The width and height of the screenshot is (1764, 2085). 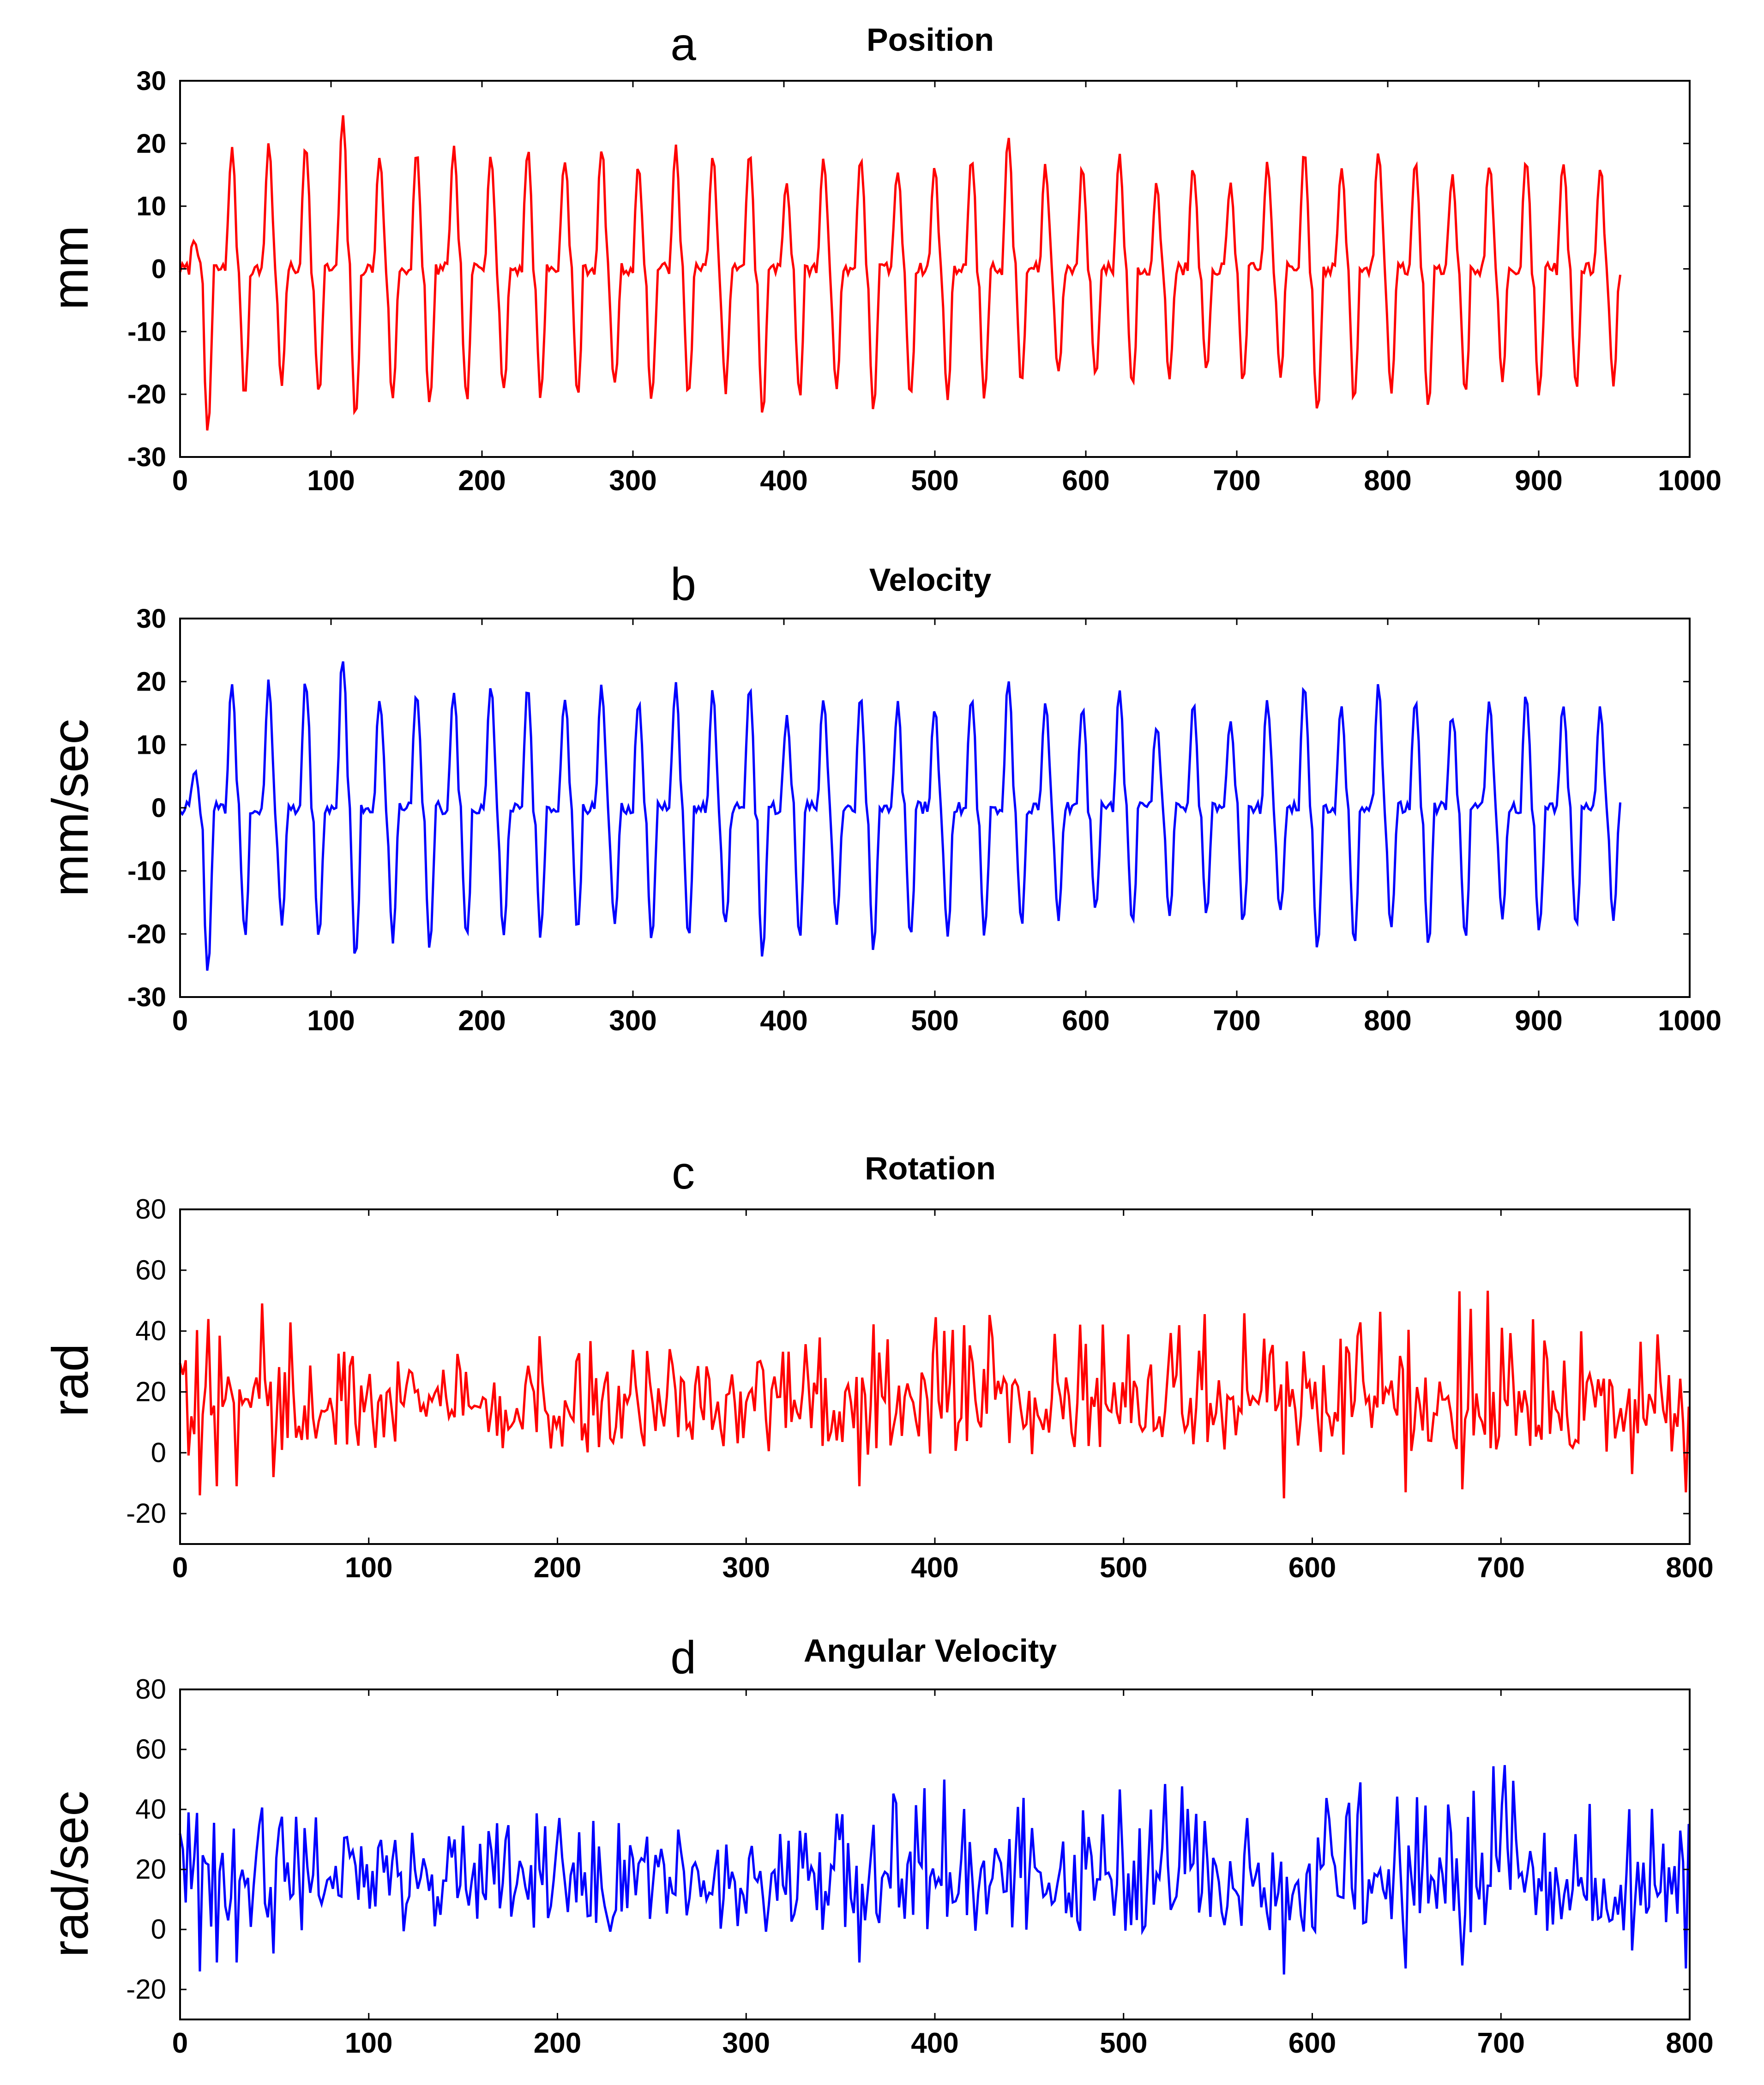 I want to click on series-line-d, so click(x=934, y=1870).